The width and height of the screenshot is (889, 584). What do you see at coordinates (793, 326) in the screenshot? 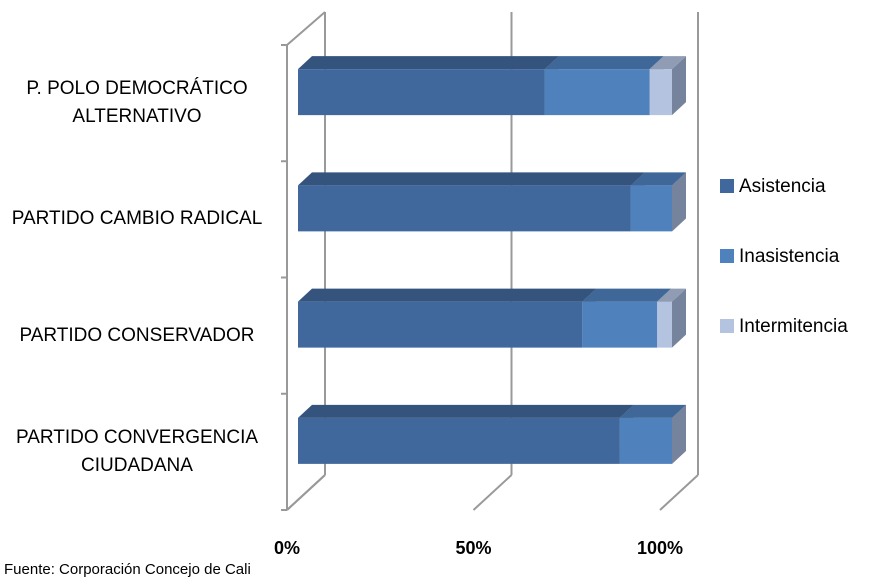
I see `legend-label: Intermitencia` at bounding box center [793, 326].